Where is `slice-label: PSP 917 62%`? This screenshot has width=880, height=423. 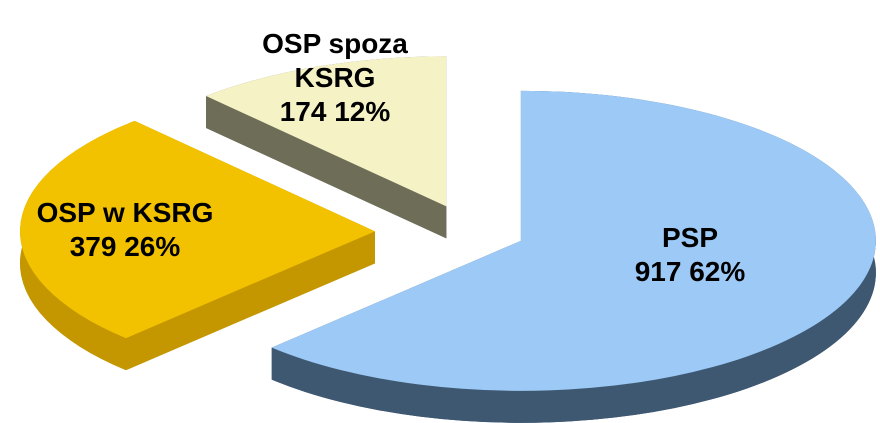 slice-label: PSP 917 62% is located at coordinates (690, 255).